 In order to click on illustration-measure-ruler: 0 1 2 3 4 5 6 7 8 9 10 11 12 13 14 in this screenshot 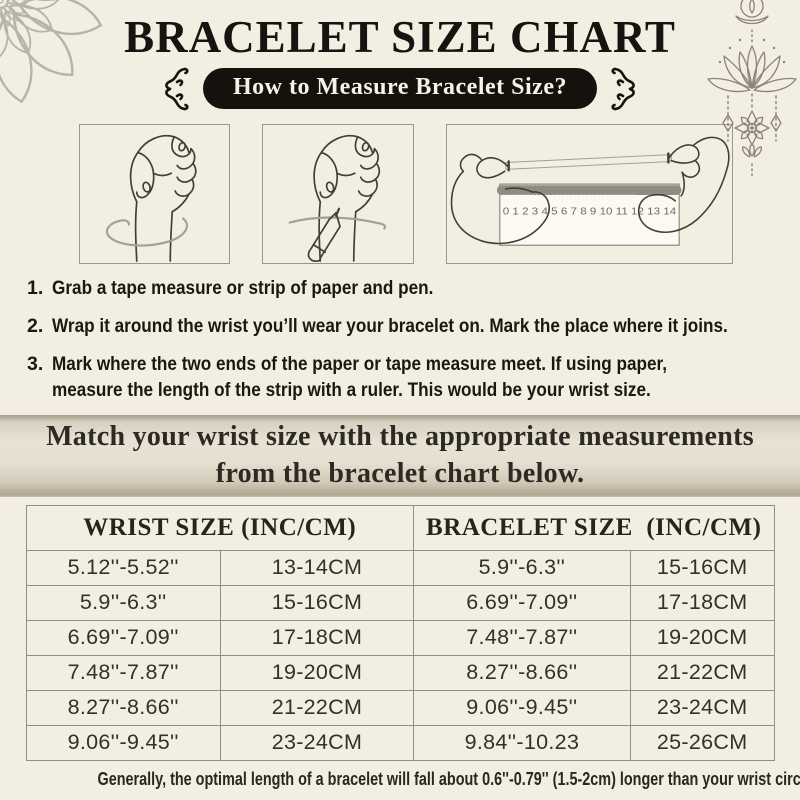, I will do `click(589, 193)`.